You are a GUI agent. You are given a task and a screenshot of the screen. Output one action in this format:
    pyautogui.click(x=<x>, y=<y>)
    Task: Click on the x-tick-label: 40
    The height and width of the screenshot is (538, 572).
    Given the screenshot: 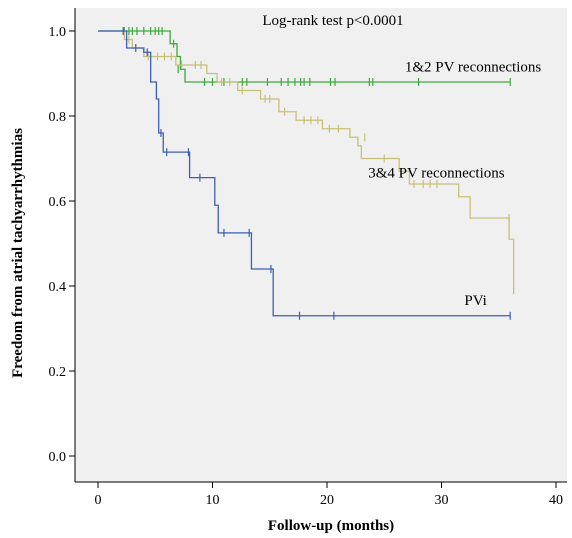 What is the action you would take?
    pyautogui.click(x=556, y=500)
    